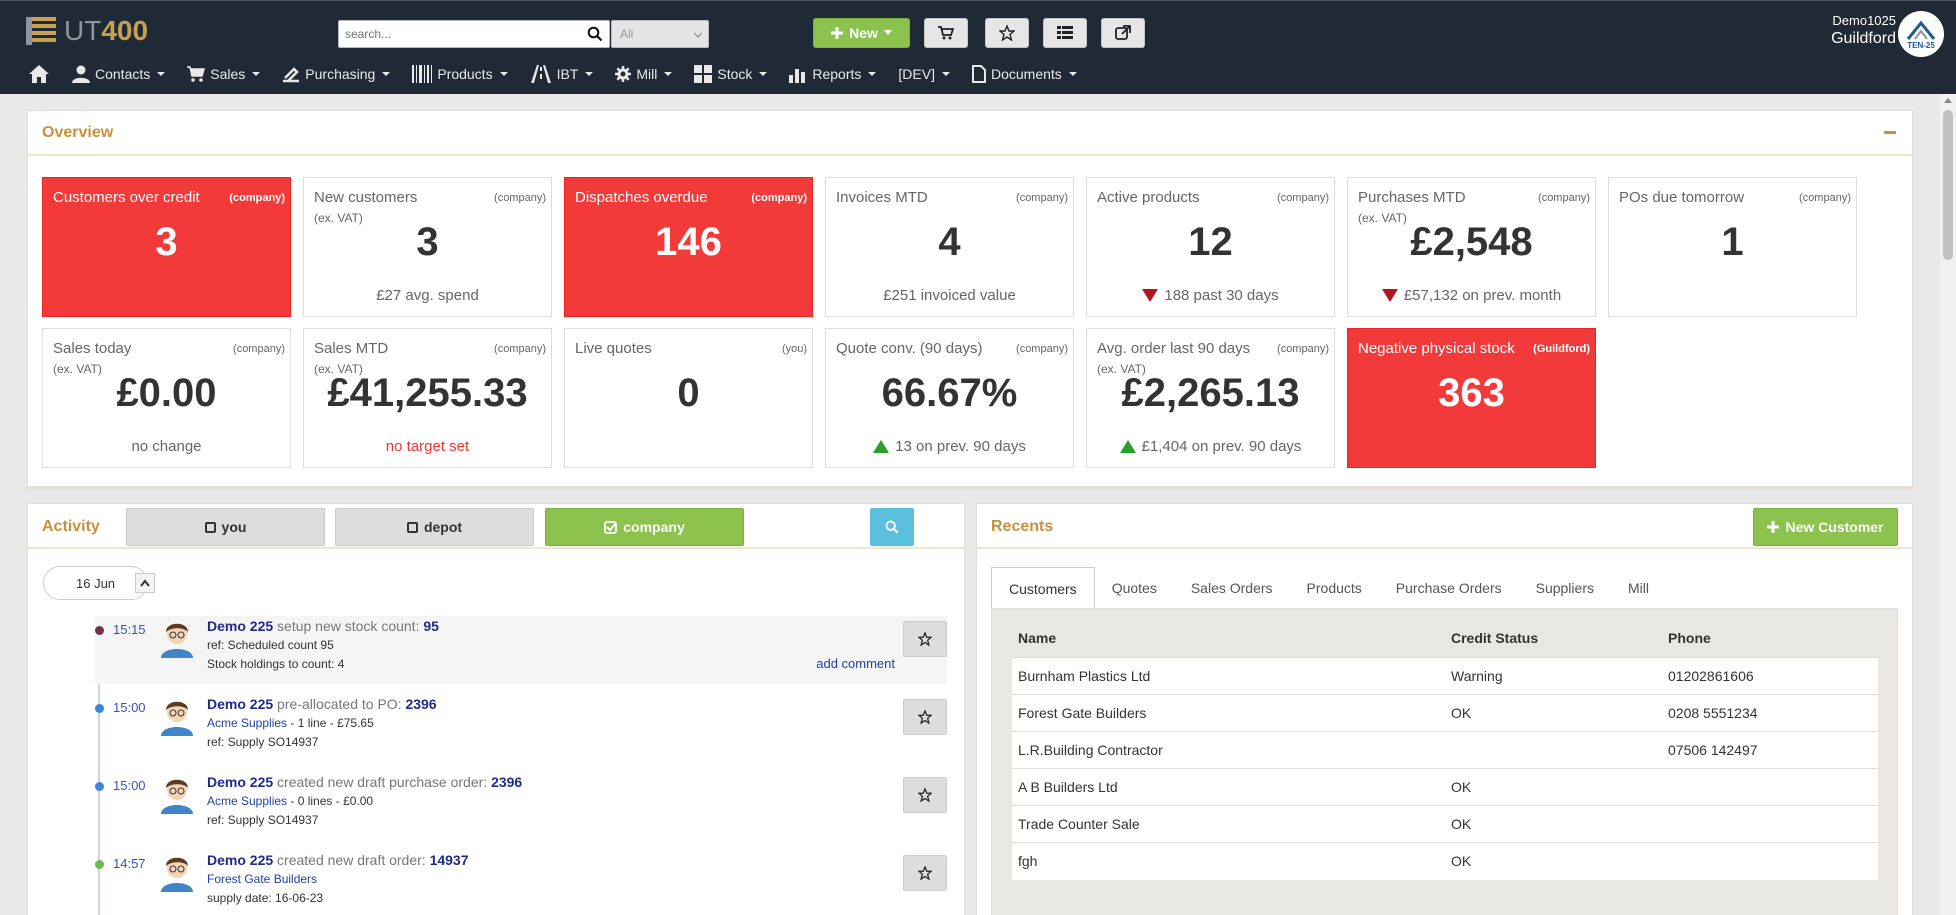 This screenshot has height=915, width=1956. I want to click on overview-title: Overview, so click(78, 132).